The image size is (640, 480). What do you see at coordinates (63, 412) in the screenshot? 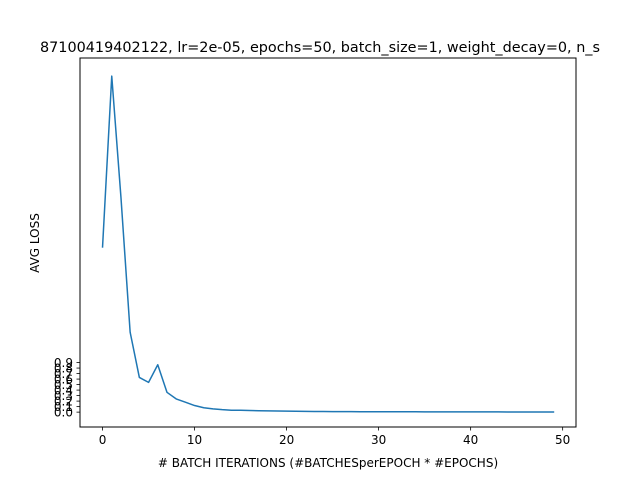
I see `y-tick-label: 0.0` at bounding box center [63, 412].